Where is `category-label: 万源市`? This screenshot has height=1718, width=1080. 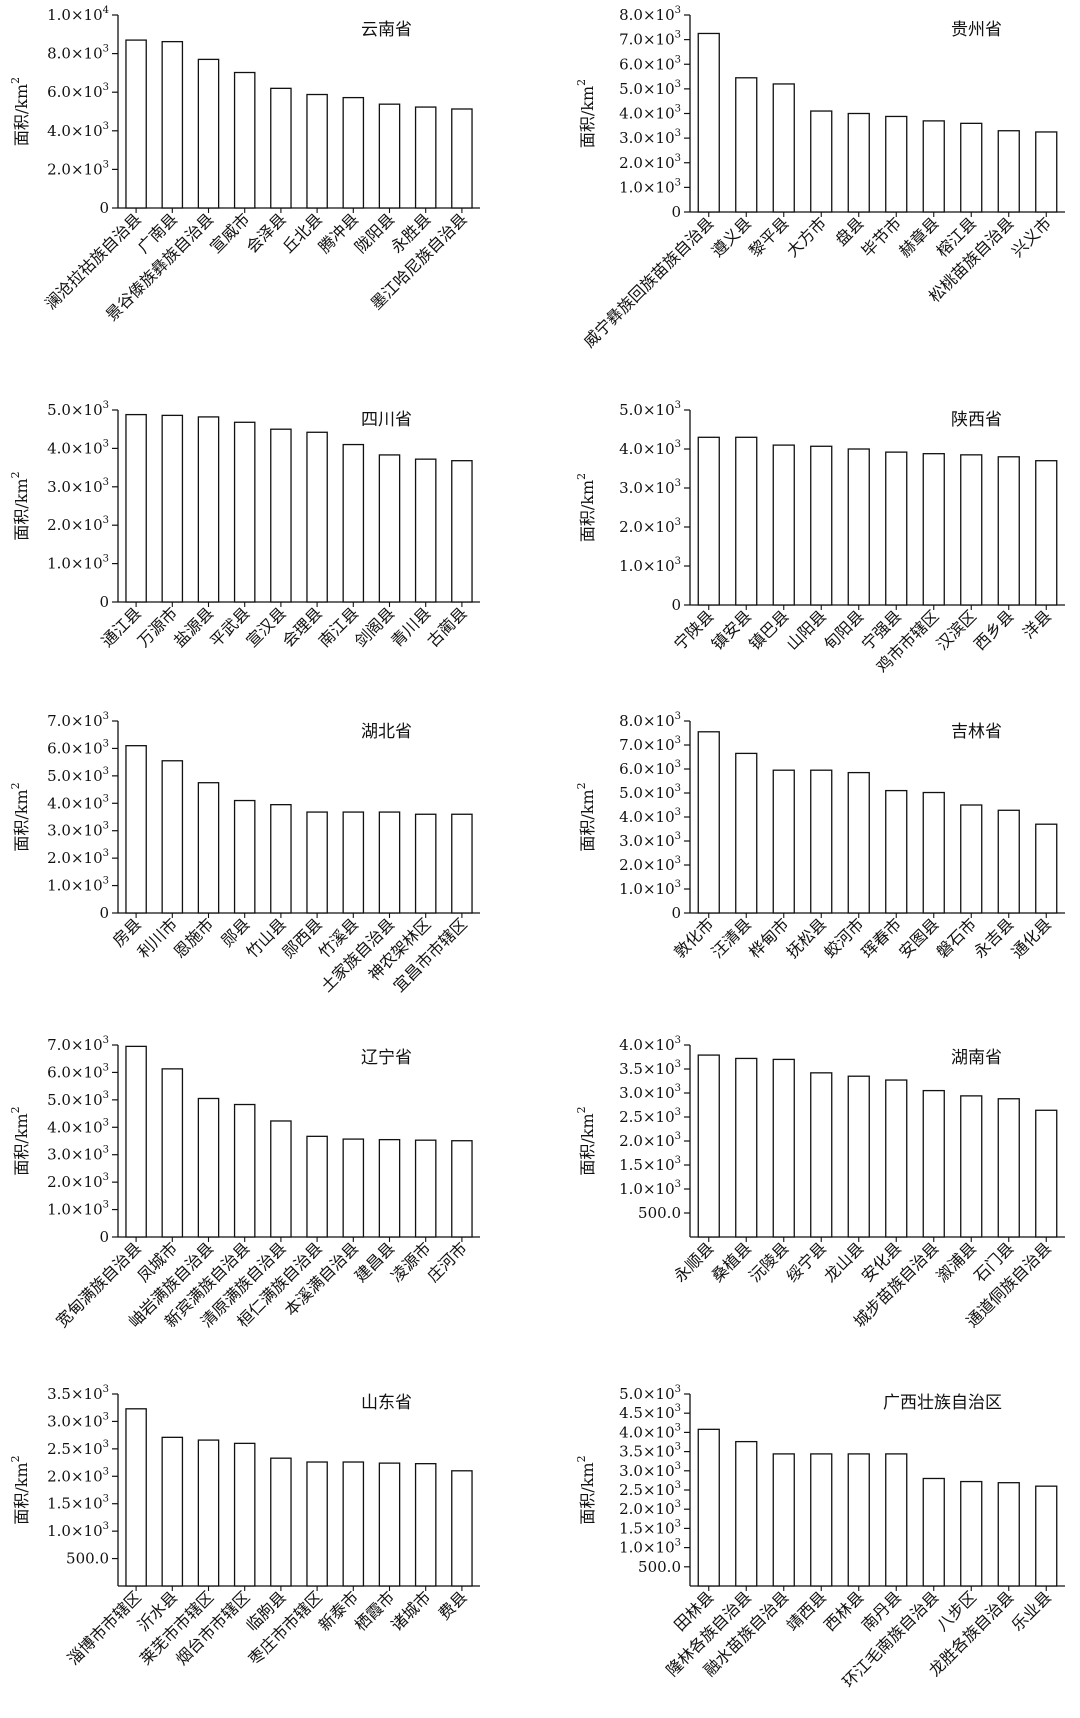
category-label: 万源市 is located at coordinates (157, 626).